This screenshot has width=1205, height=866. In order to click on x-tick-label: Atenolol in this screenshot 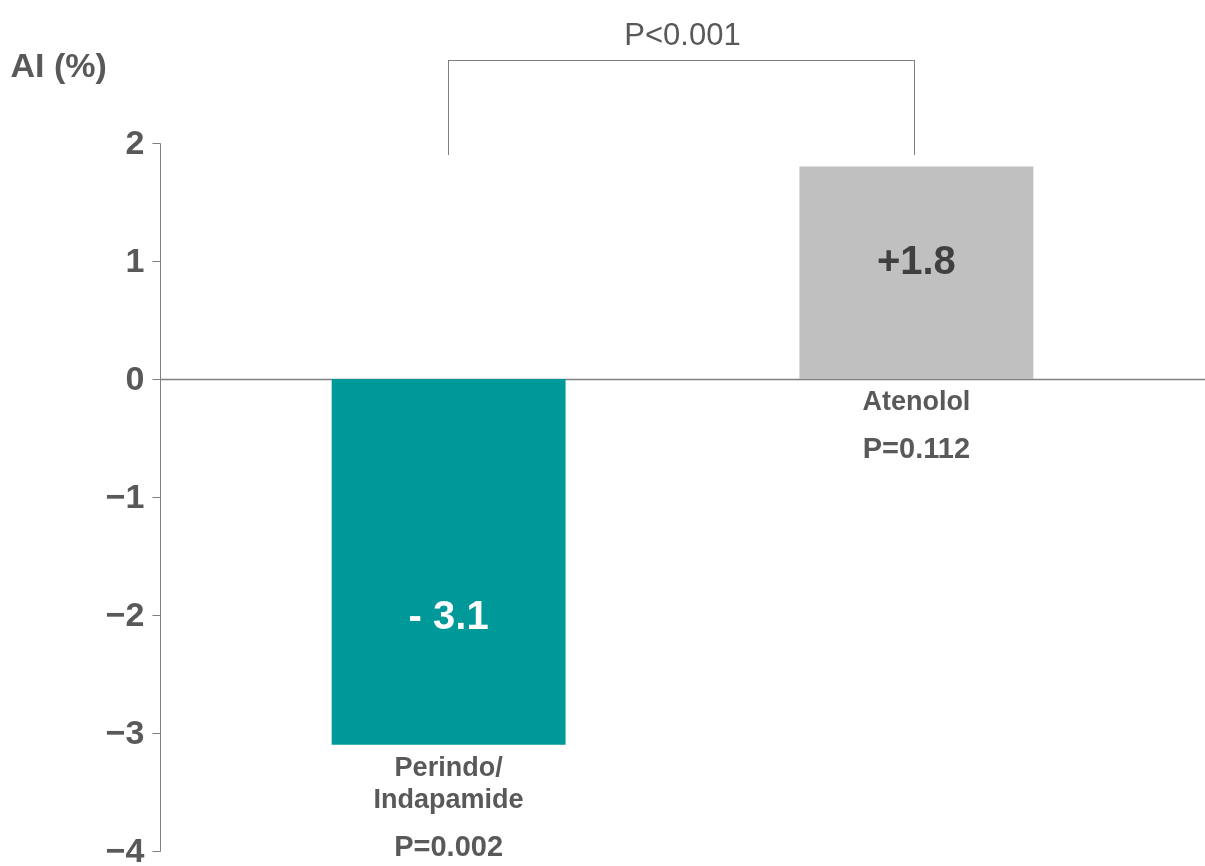, I will do `click(916, 401)`.